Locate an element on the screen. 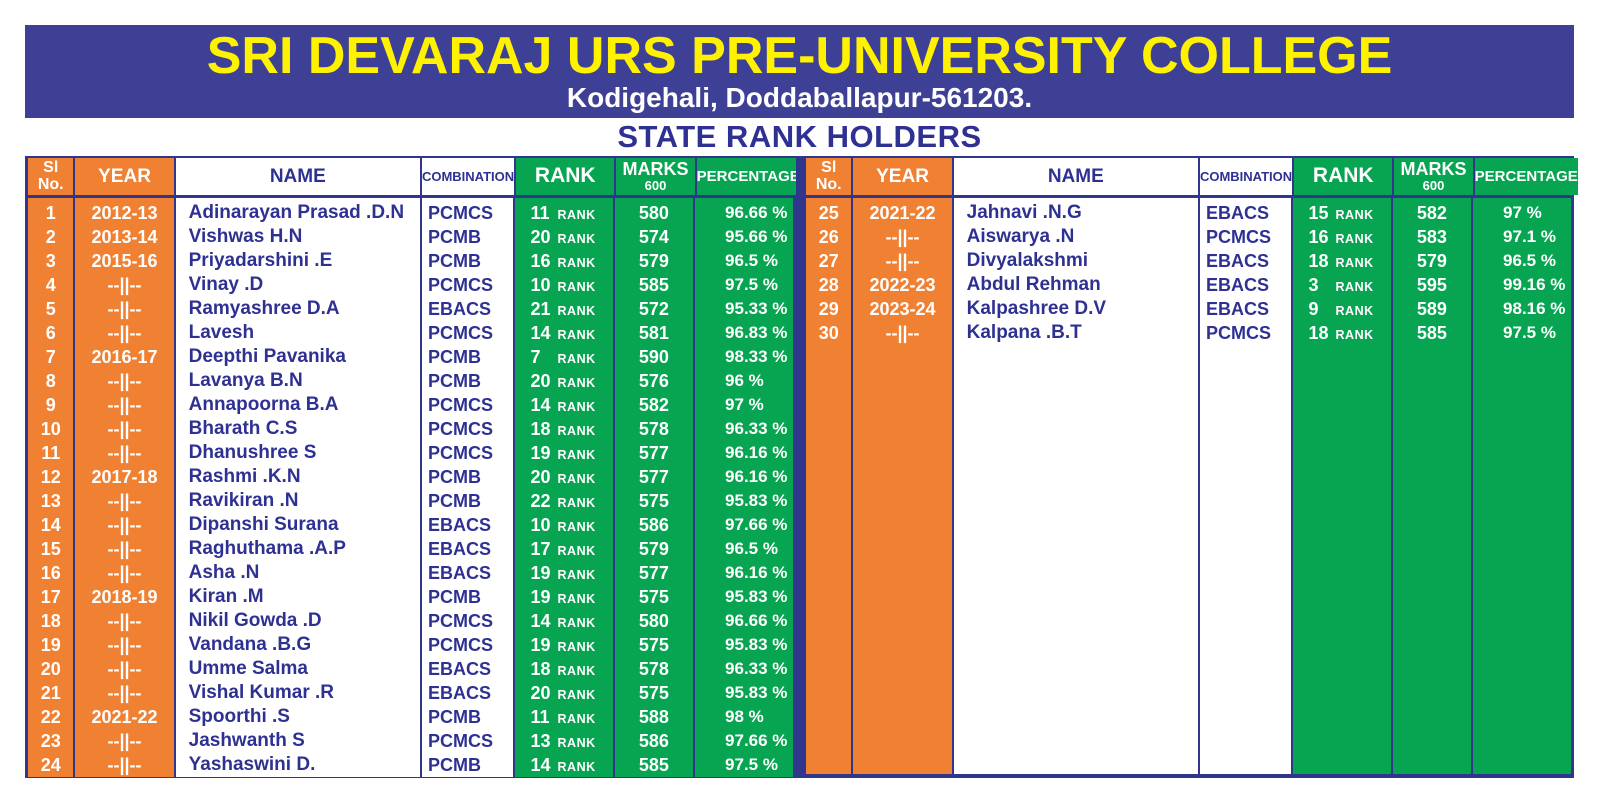 This screenshot has height=800, width=1600. header-marks-line2: 600 is located at coordinates (655, 186).